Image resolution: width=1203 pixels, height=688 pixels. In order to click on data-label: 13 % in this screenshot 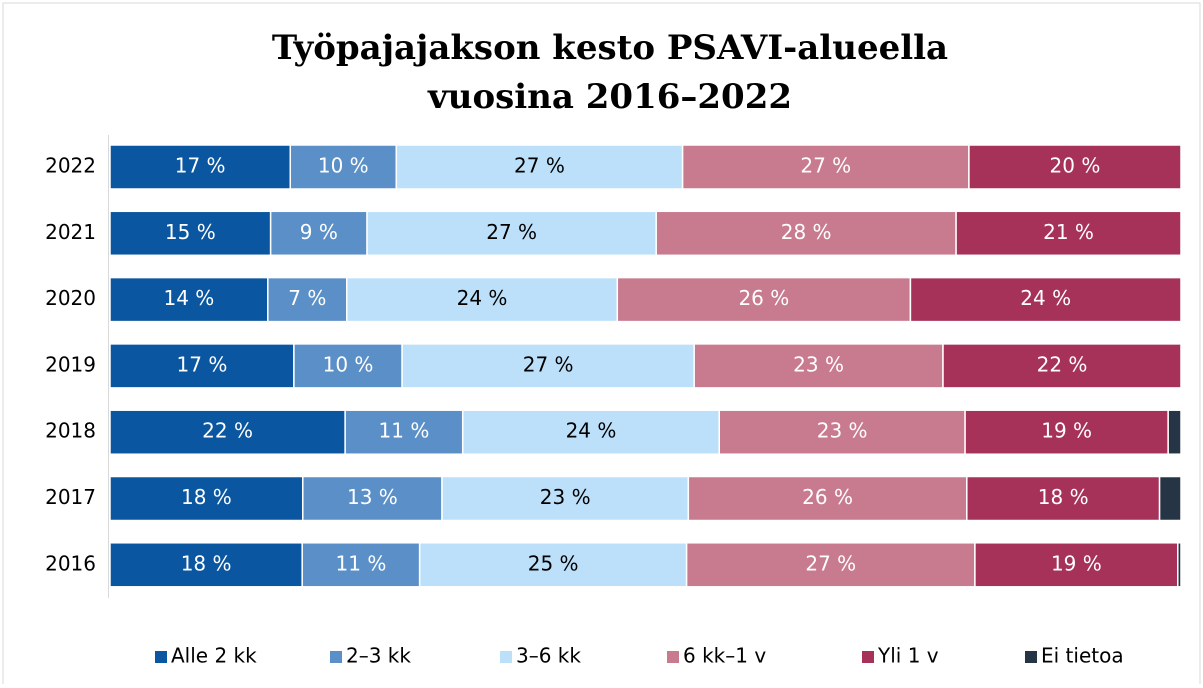, I will do `click(372, 497)`.